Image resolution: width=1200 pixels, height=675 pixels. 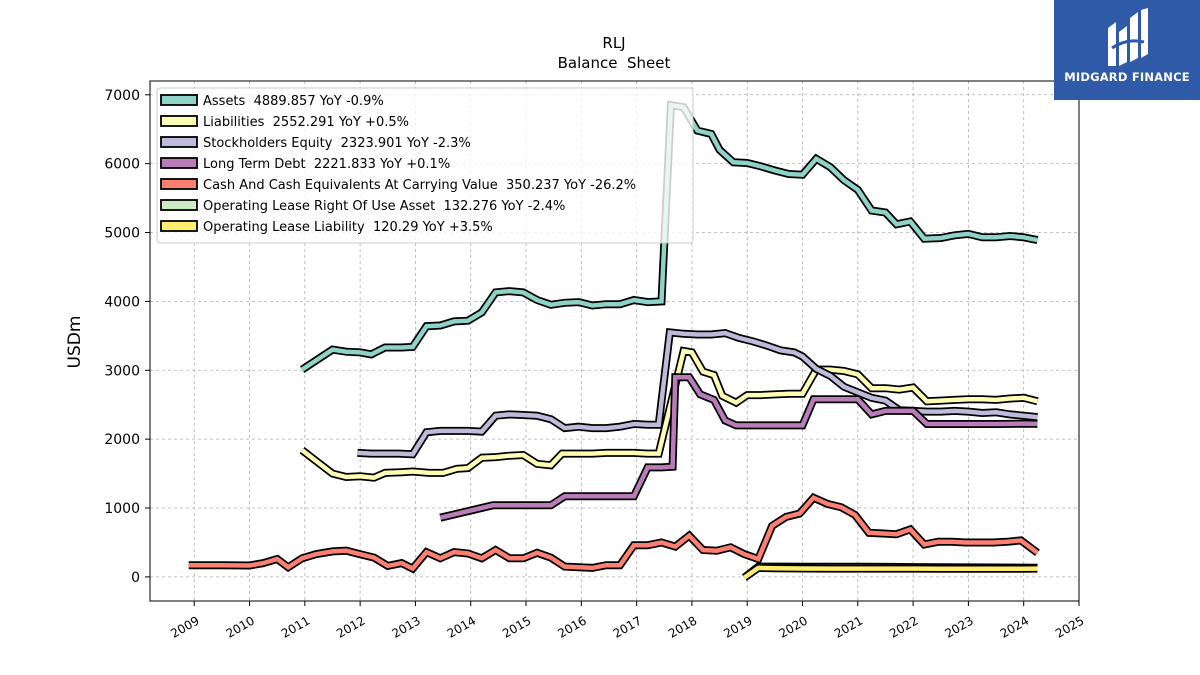 I want to click on x-tick-label: 2009, so click(x=184, y=626).